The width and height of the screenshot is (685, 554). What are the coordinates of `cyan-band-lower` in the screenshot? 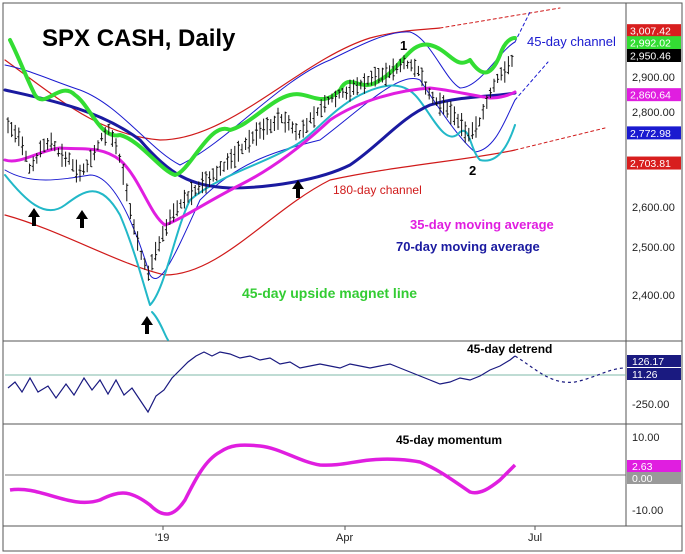 It's located at (160, 326).